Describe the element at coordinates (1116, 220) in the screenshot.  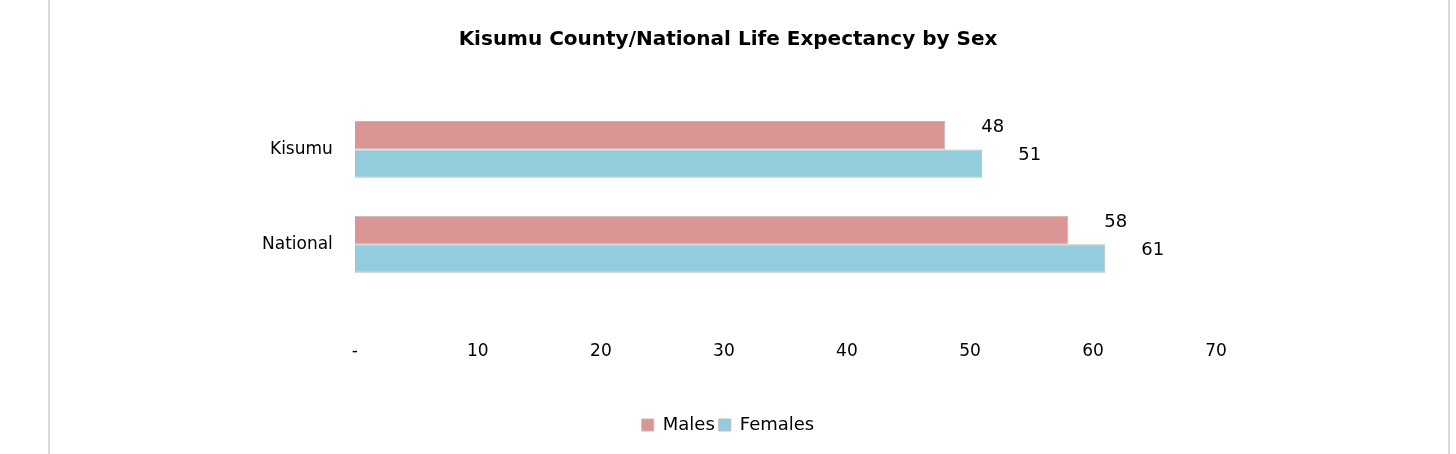
I see `data-label: 58` at that location.